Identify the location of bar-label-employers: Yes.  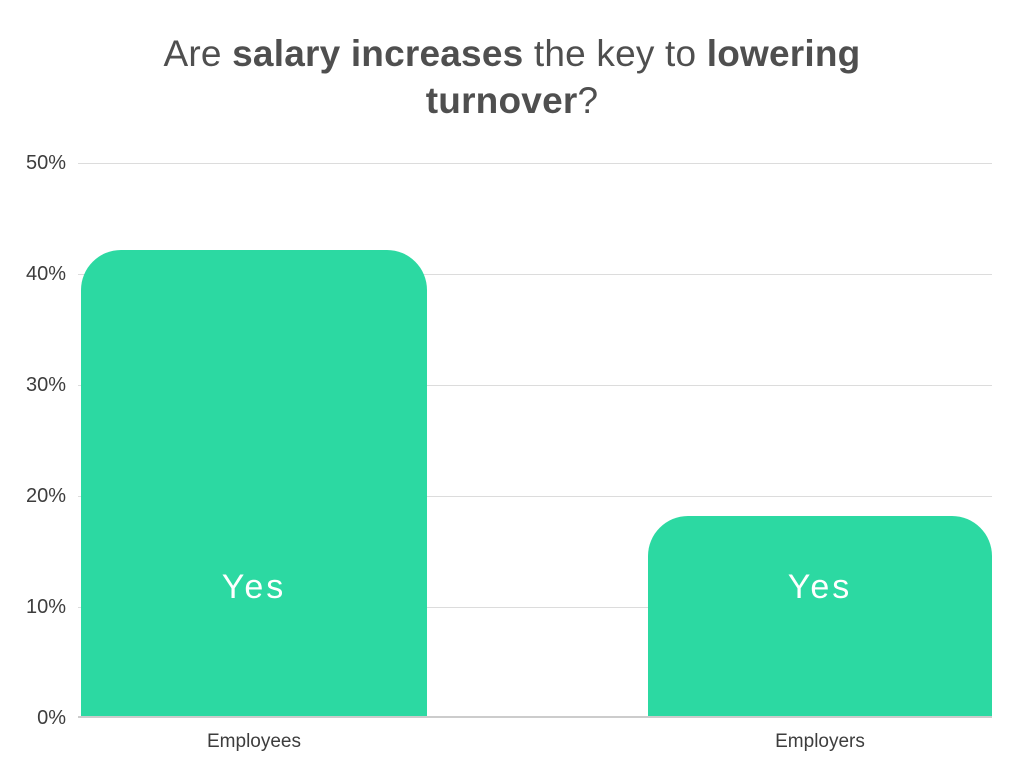
(820, 586).